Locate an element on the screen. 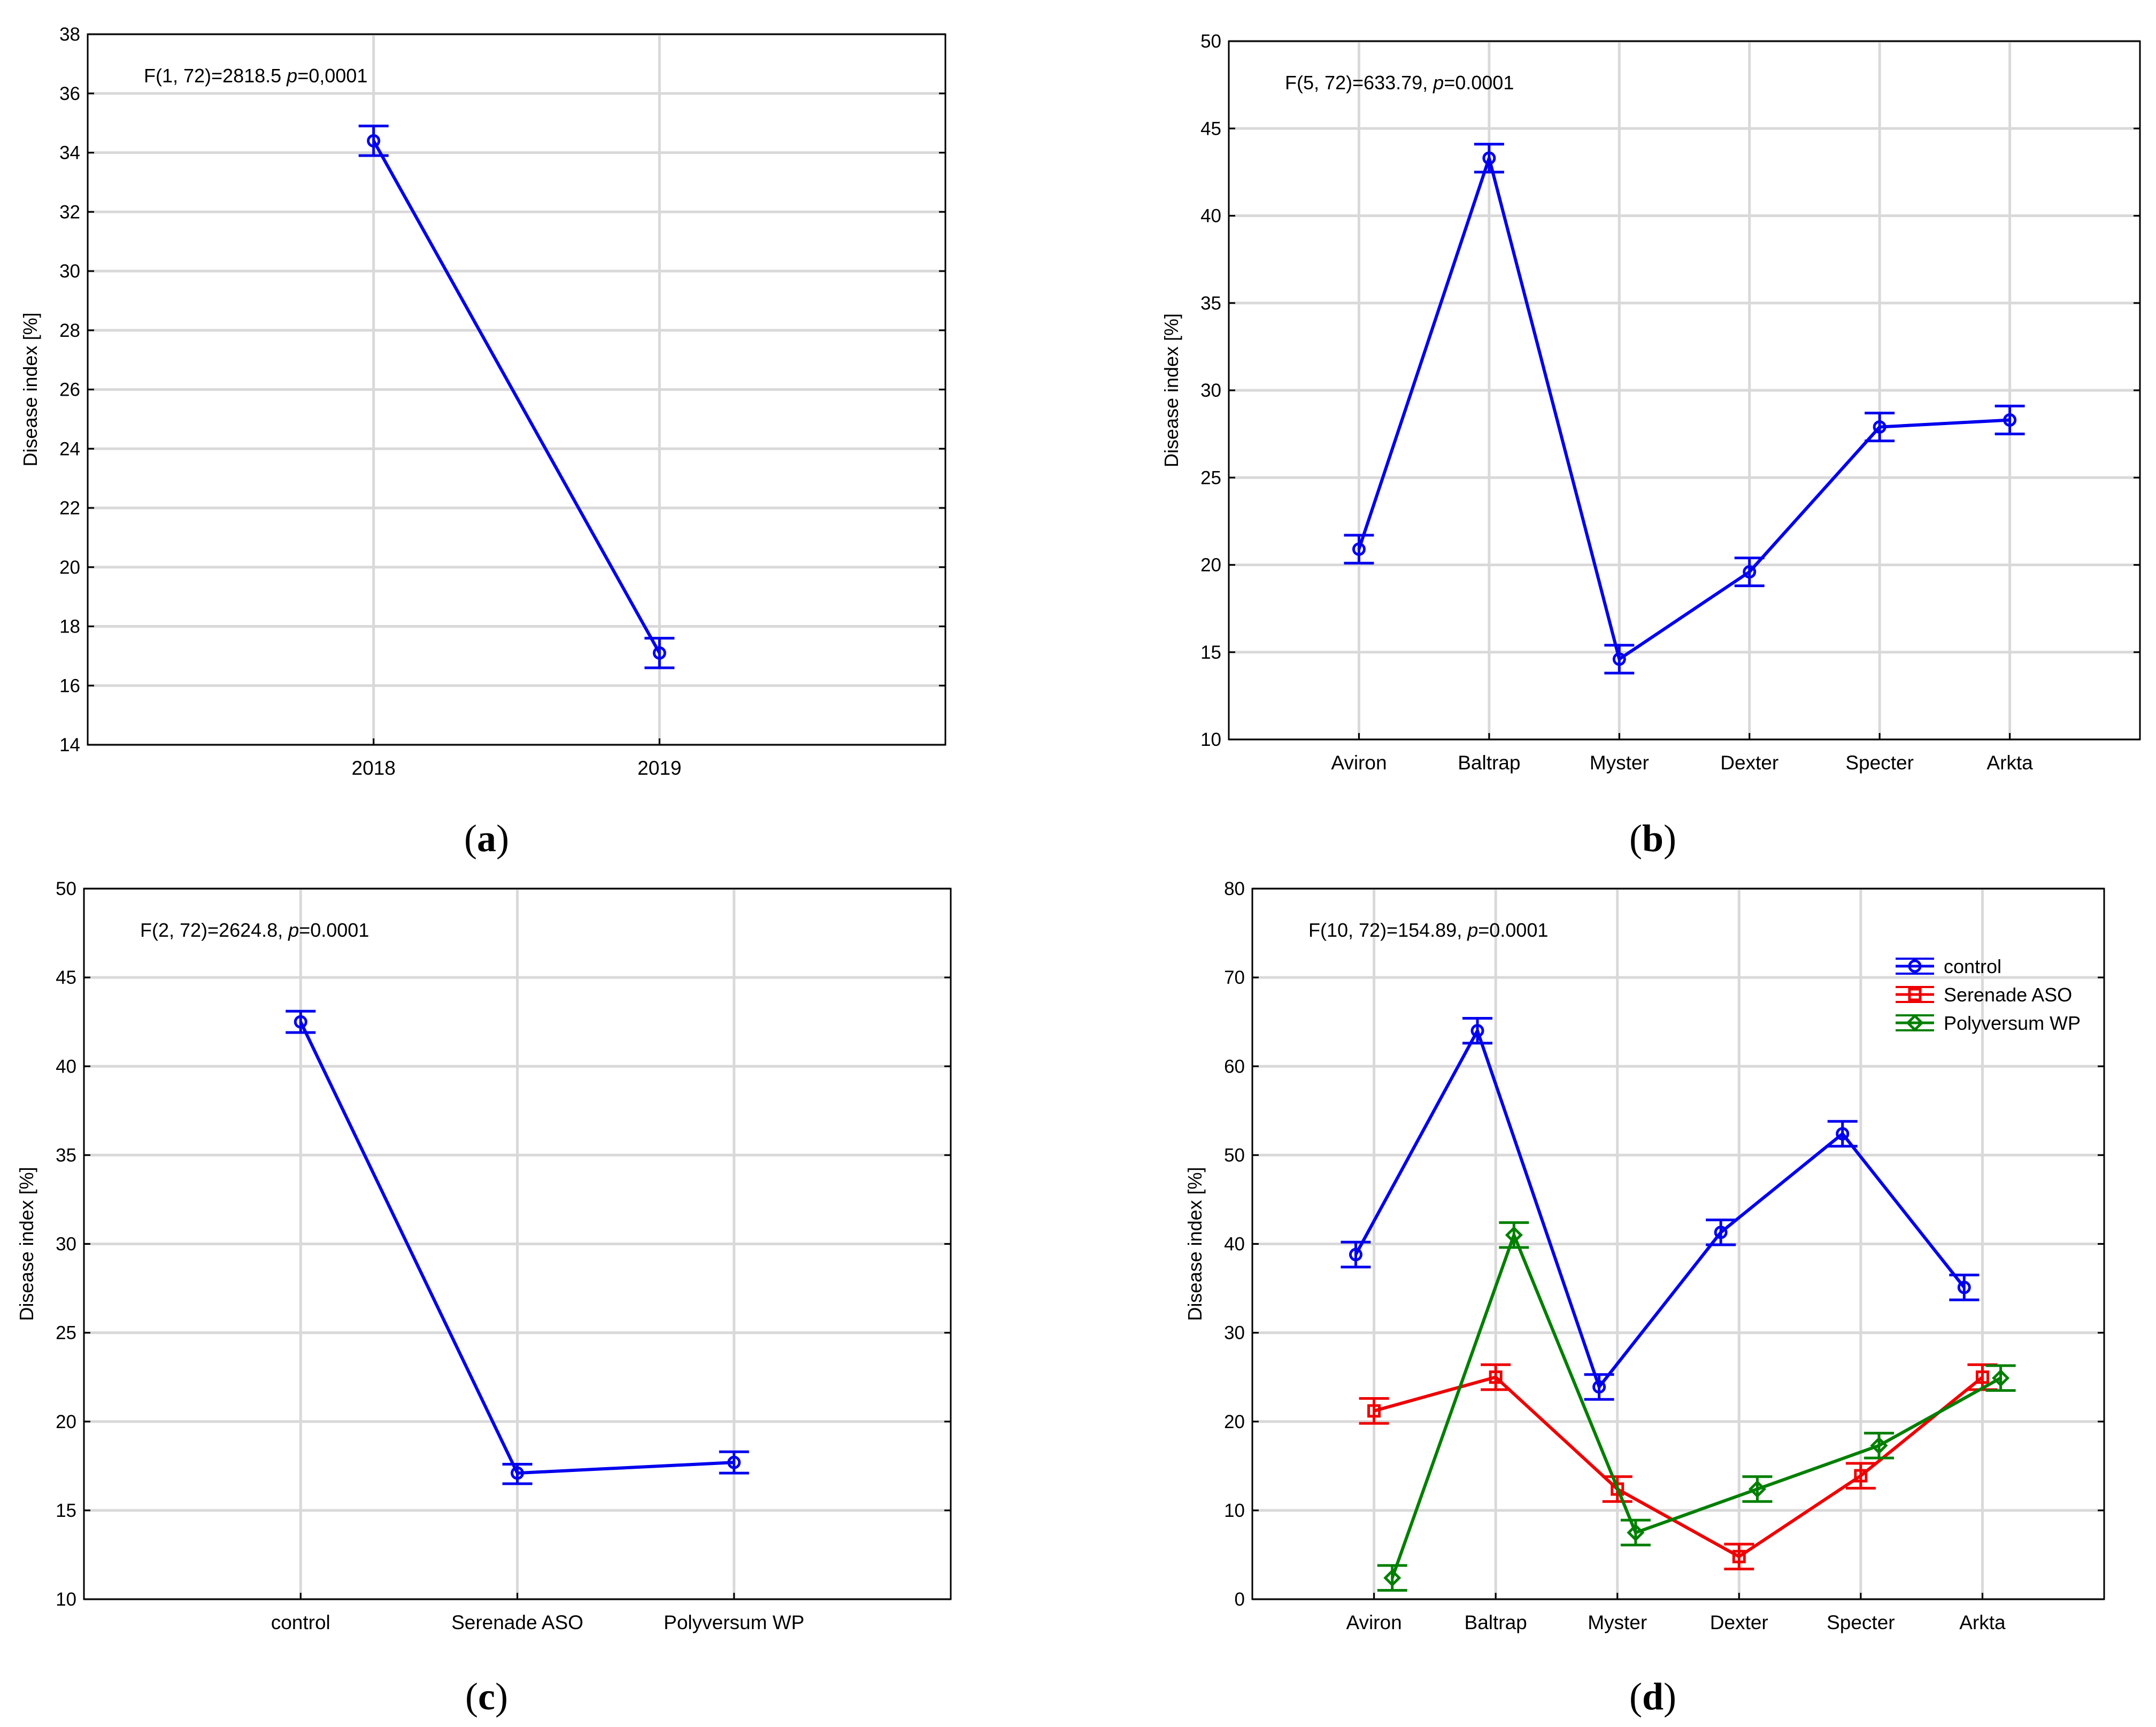 The width and height of the screenshot is (2156, 1727). x-tick-label: 2018 is located at coordinates (374, 768).